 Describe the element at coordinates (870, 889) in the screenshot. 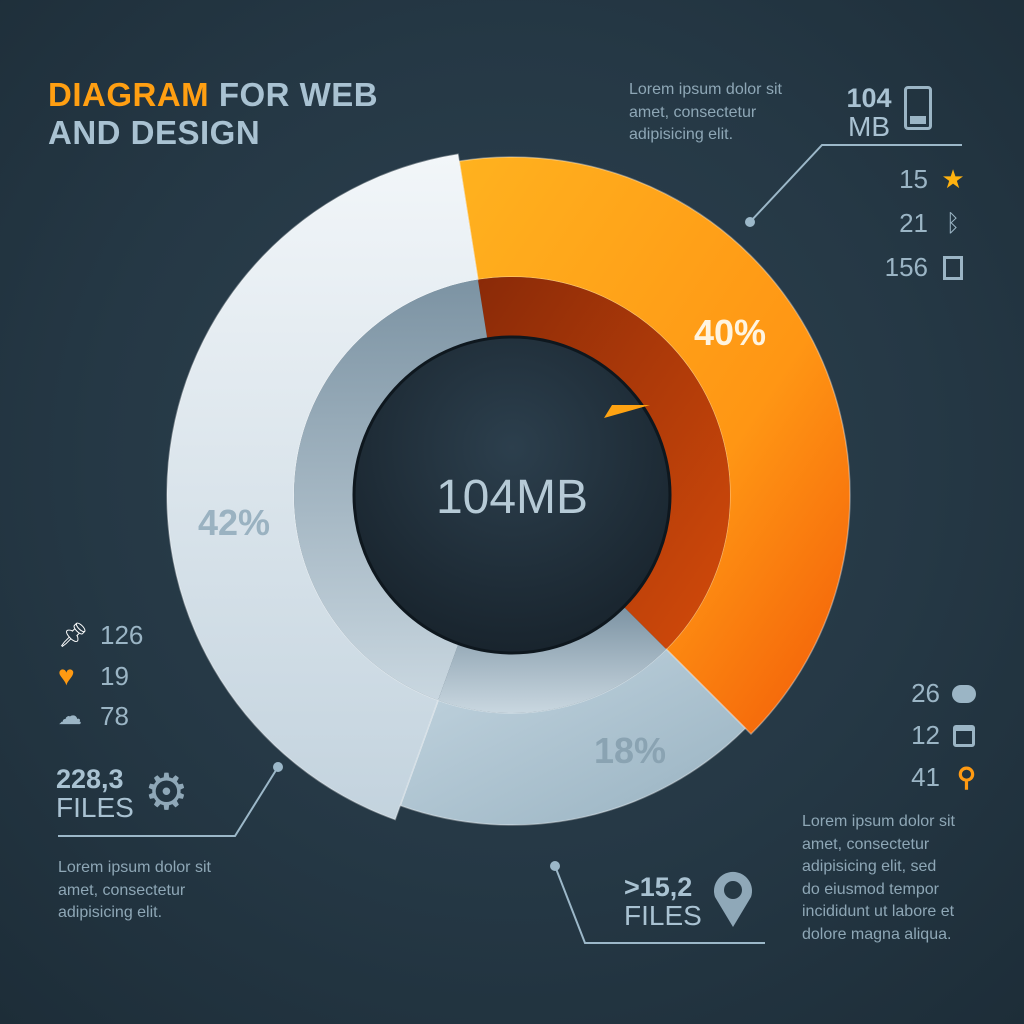

I see `text-line: do eiusmod tempor` at that location.